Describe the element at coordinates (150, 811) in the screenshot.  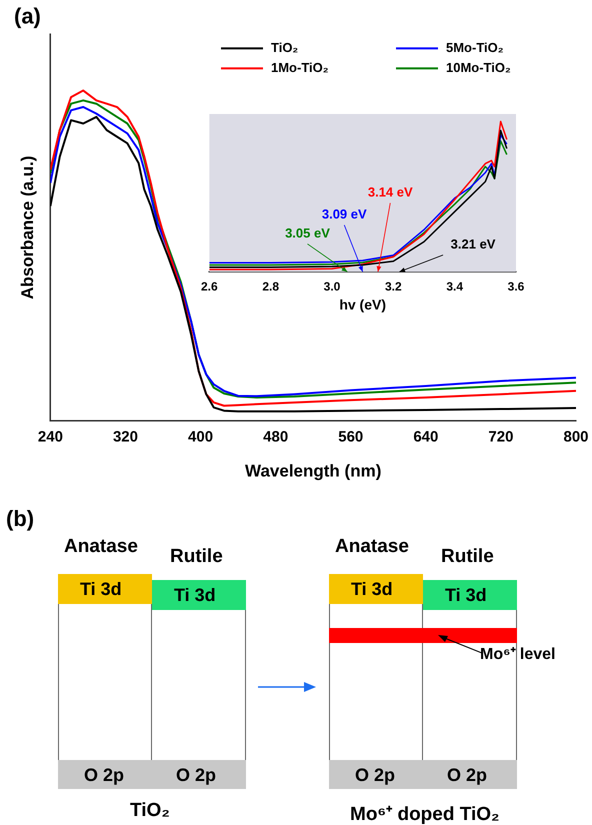
I see `text: TiO₂` at that location.